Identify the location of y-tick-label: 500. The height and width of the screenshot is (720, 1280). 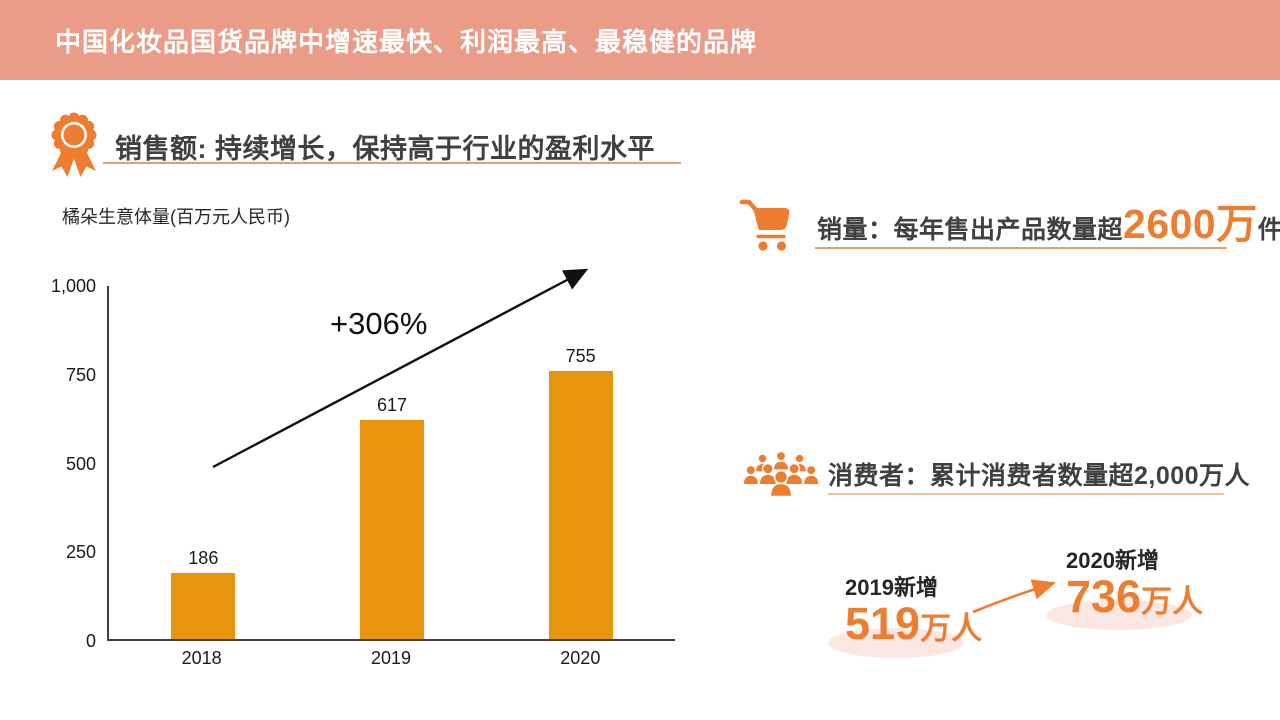
(80, 463).